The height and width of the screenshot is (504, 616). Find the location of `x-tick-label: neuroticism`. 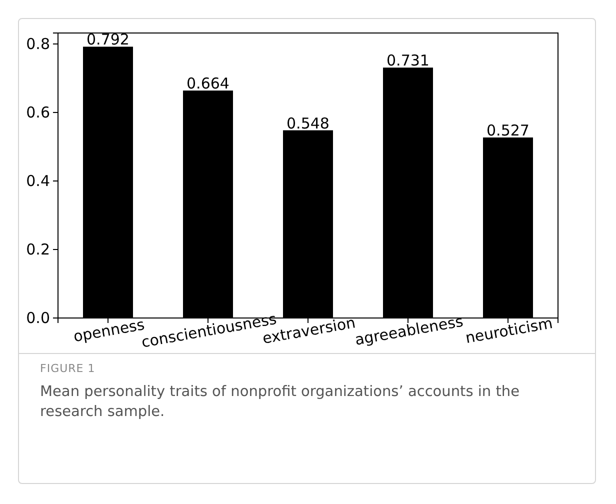

x-tick-label: neuroticism is located at coordinates (509, 331).